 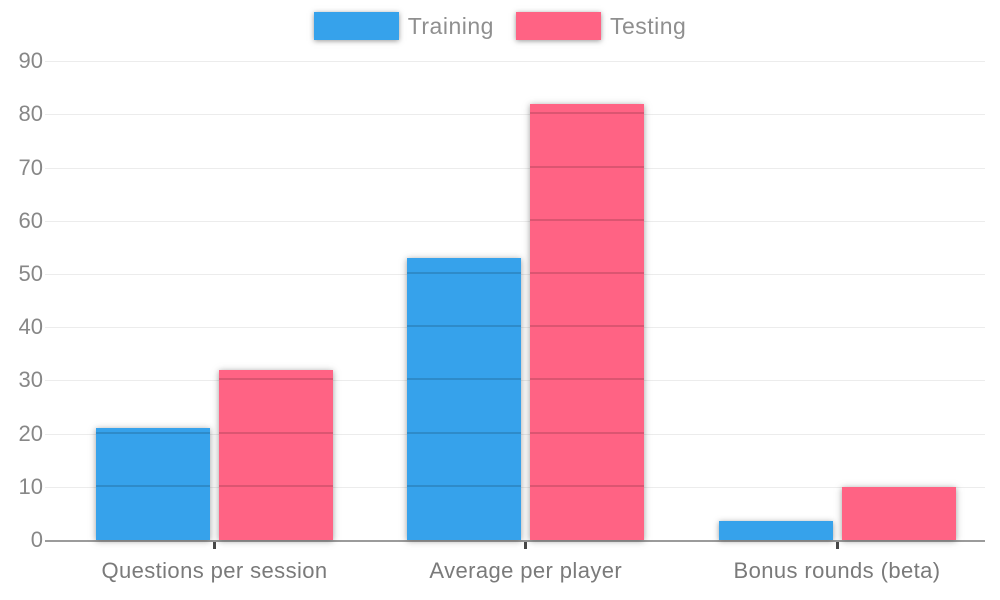 I want to click on x-axis-line, so click(x=515, y=541).